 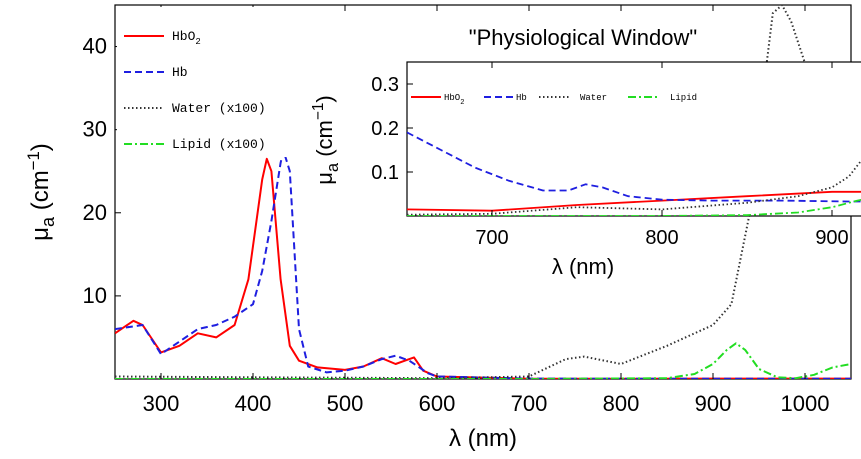 I want to click on main-x-tick-label: 1000, so click(x=805, y=403).